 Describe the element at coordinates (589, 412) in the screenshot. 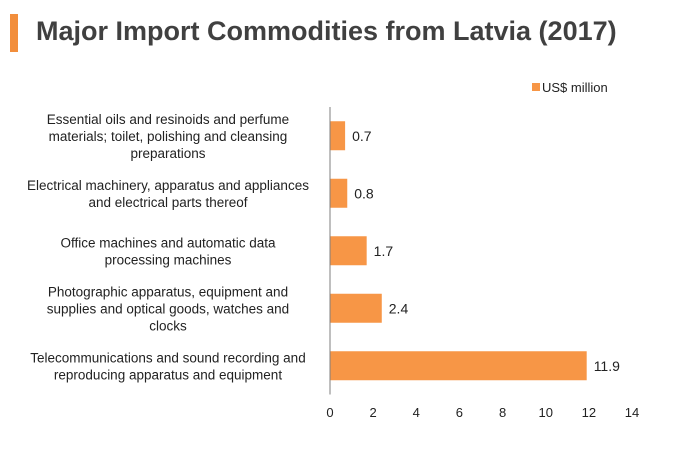

I see `x-tick-label: 12` at that location.